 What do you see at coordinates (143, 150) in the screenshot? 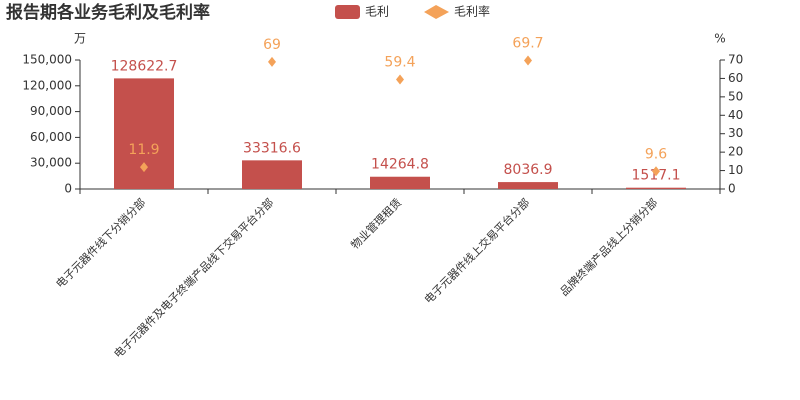
I see `point-value-label: 11.9` at bounding box center [143, 150].